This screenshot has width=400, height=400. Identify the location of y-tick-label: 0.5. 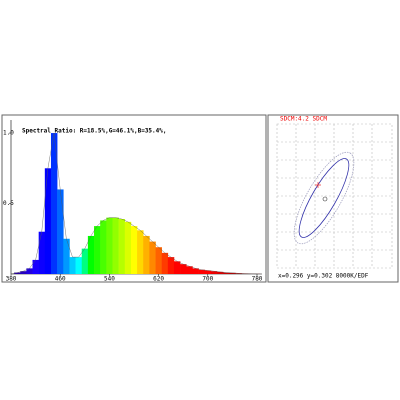
(8, 203).